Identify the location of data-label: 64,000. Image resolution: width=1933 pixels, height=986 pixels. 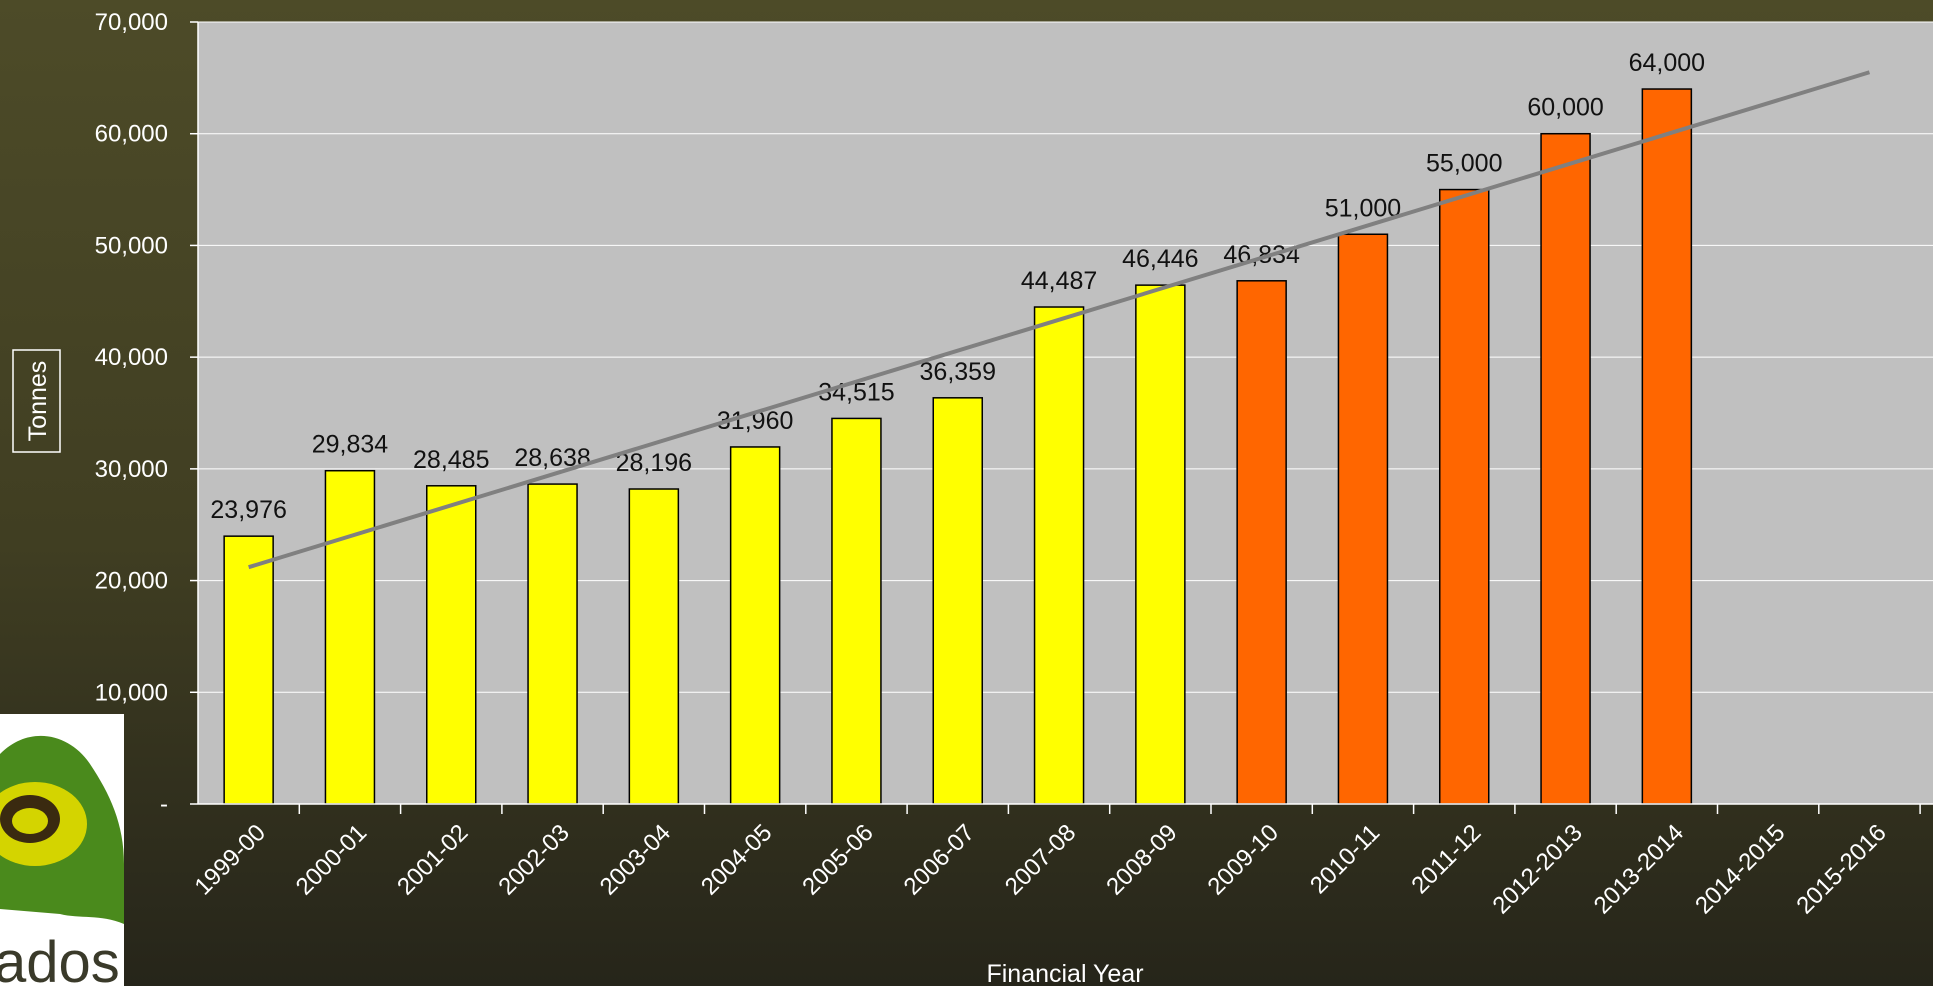
(1667, 63).